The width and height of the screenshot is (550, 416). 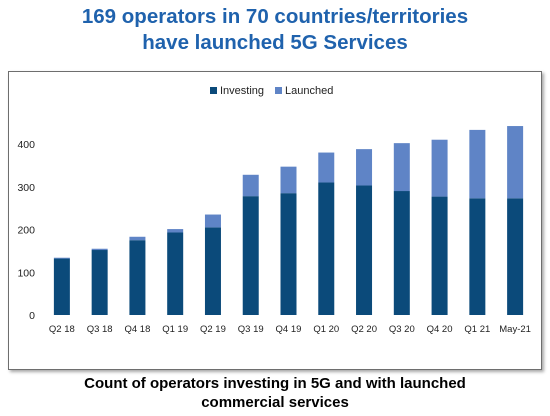 What do you see at coordinates (213, 90) in the screenshot?
I see `legend-swatch-investing` at bounding box center [213, 90].